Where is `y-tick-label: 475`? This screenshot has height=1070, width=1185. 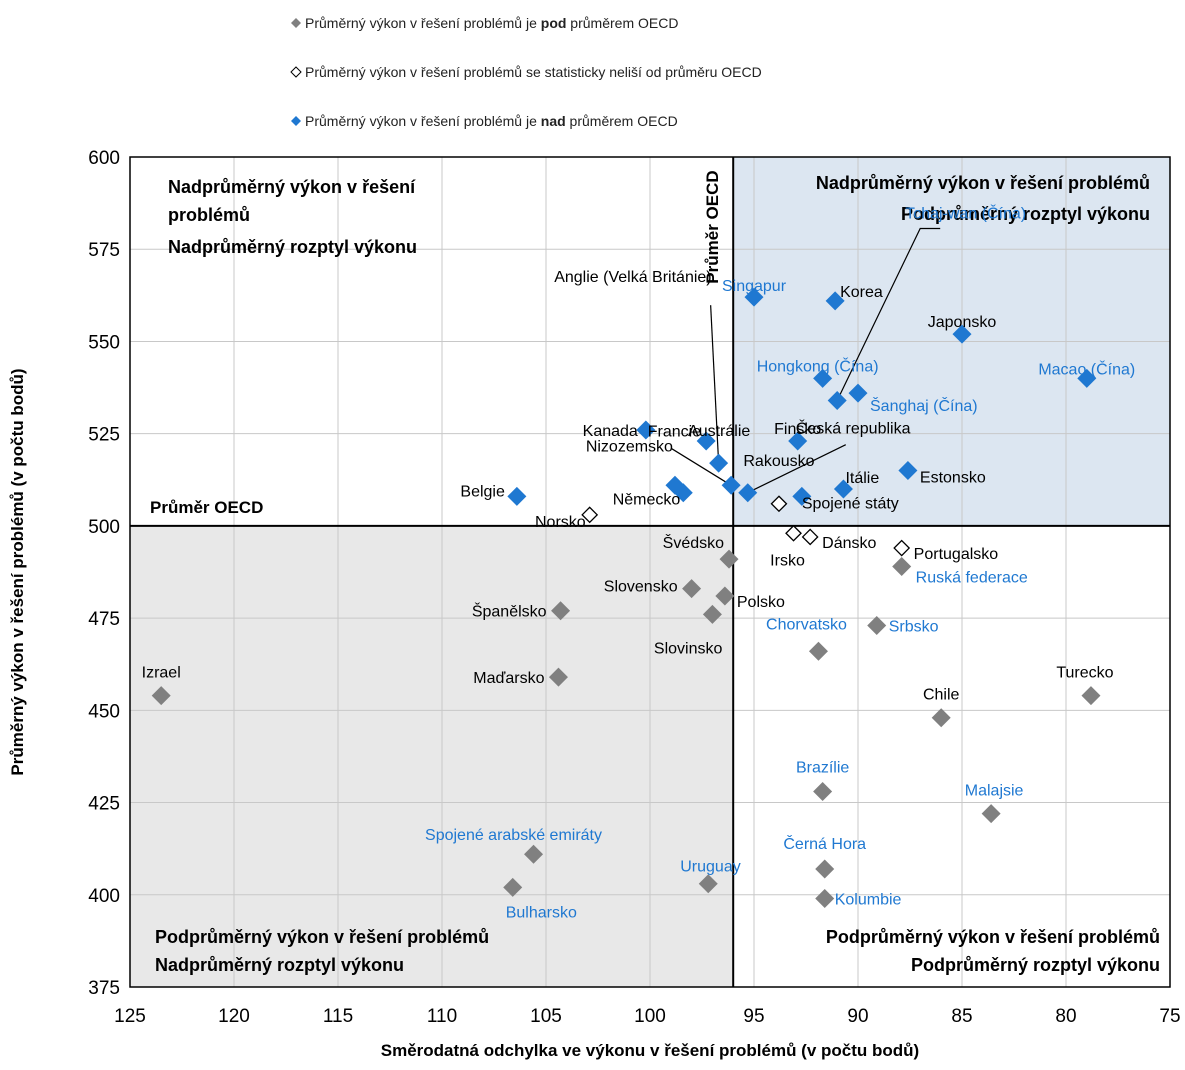
y-tick-label: 475 is located at coordinates (104, 619).